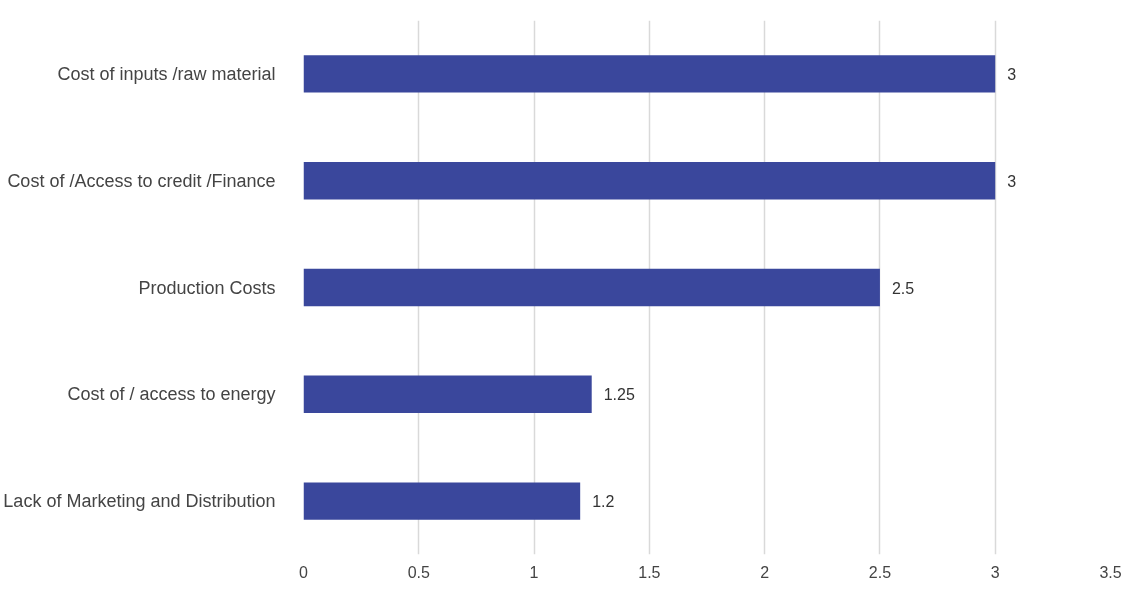 This screenshot has width=1148, height=590. Describe the element at coordinates (649, 572) in the screenshot. I see `x-tick-label: 1.5` at that location.